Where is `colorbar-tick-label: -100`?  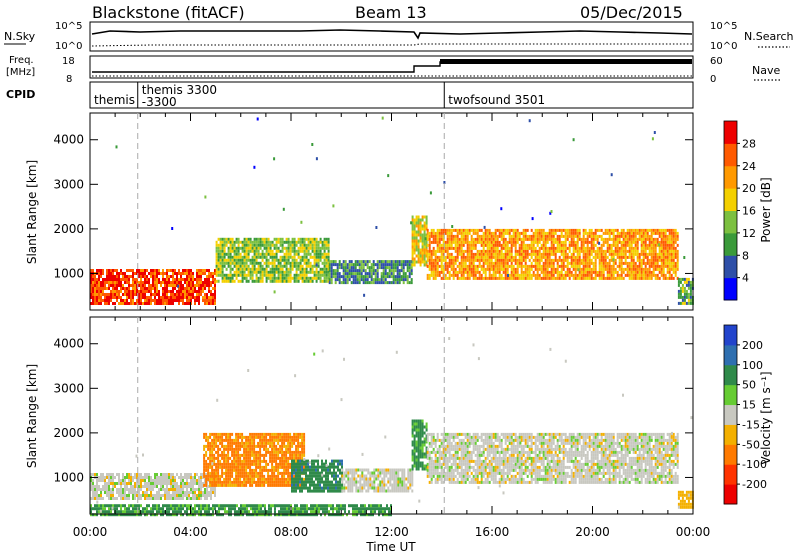
colorbar-tick-label: -100 is located at coordinates (754, 464).